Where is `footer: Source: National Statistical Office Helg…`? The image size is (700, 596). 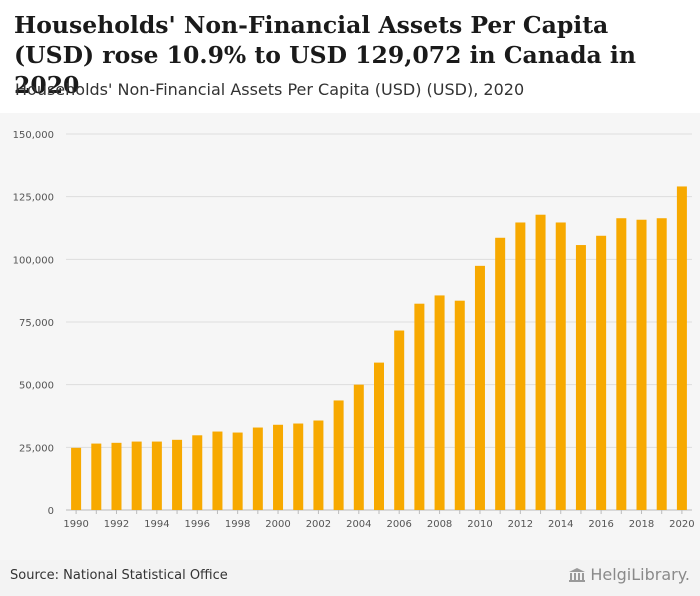
footer: Source: National Statistical Office Helg… is located at coordinates (350, 578).